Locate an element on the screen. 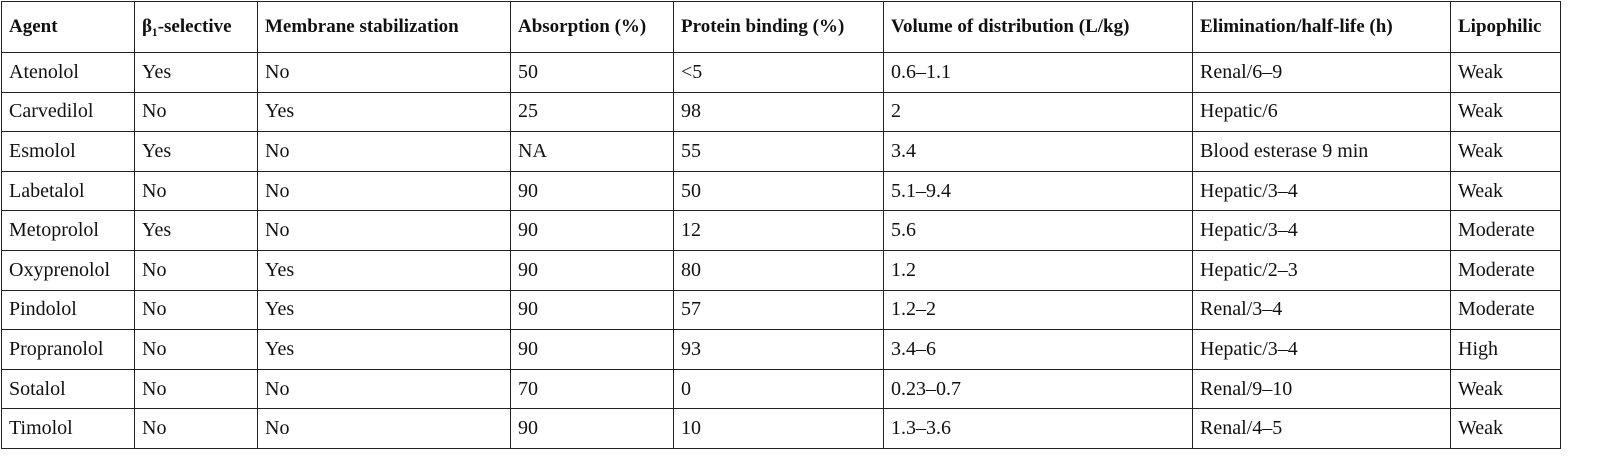 This screenshot has width=1600, height=468. table-cell: Esmolol is located at coordinates (68, 151).